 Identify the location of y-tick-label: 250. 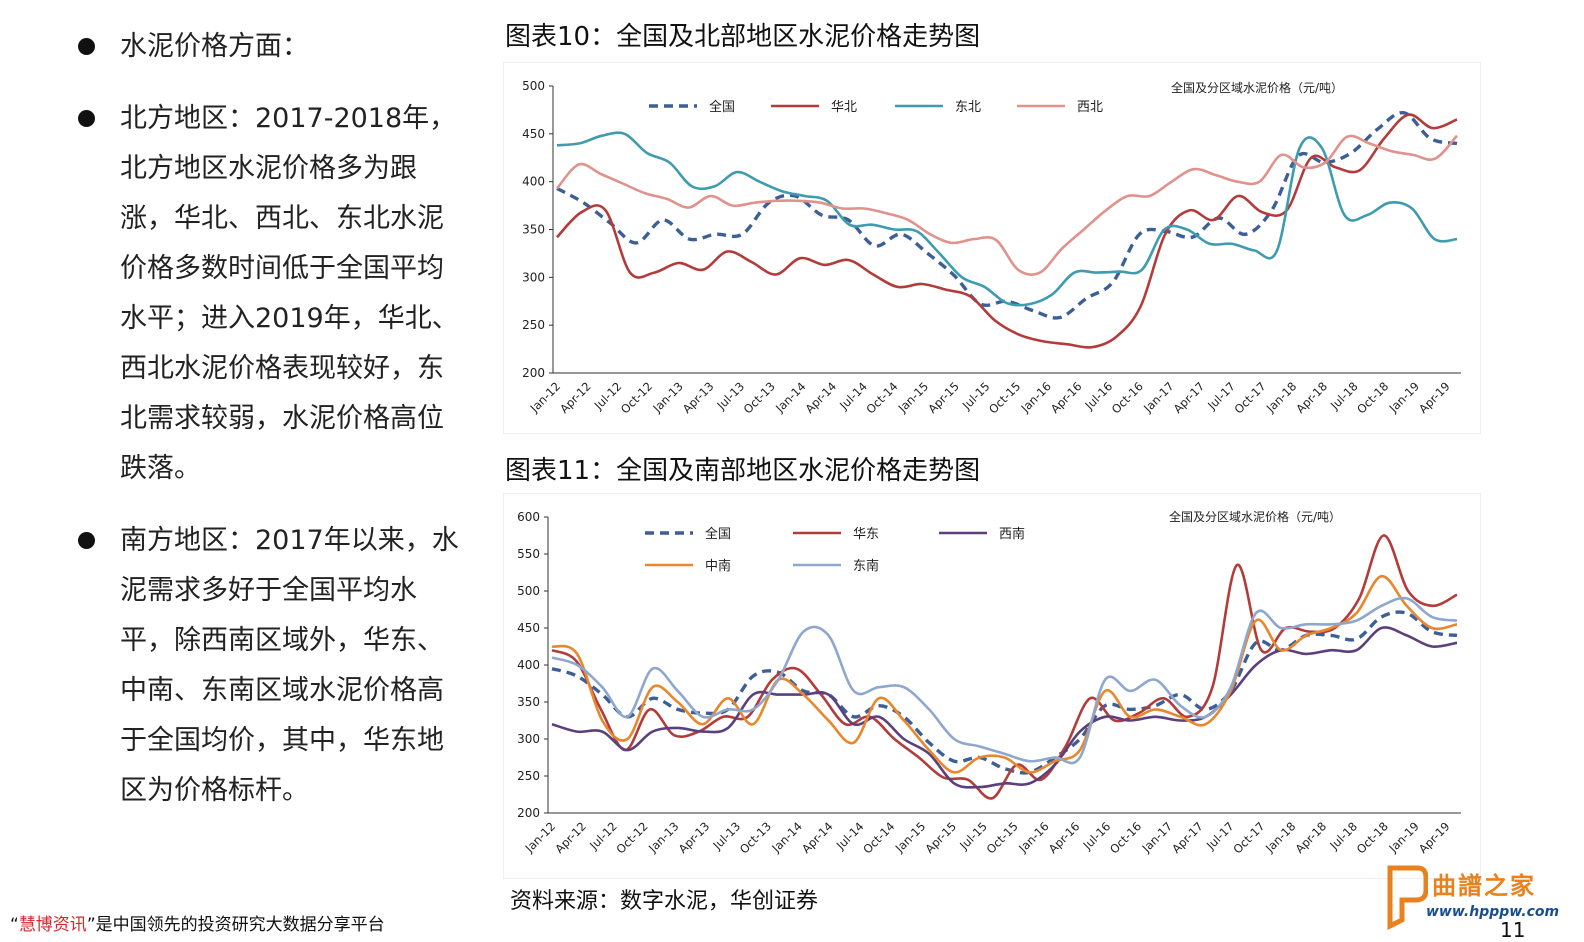
(528, 776).